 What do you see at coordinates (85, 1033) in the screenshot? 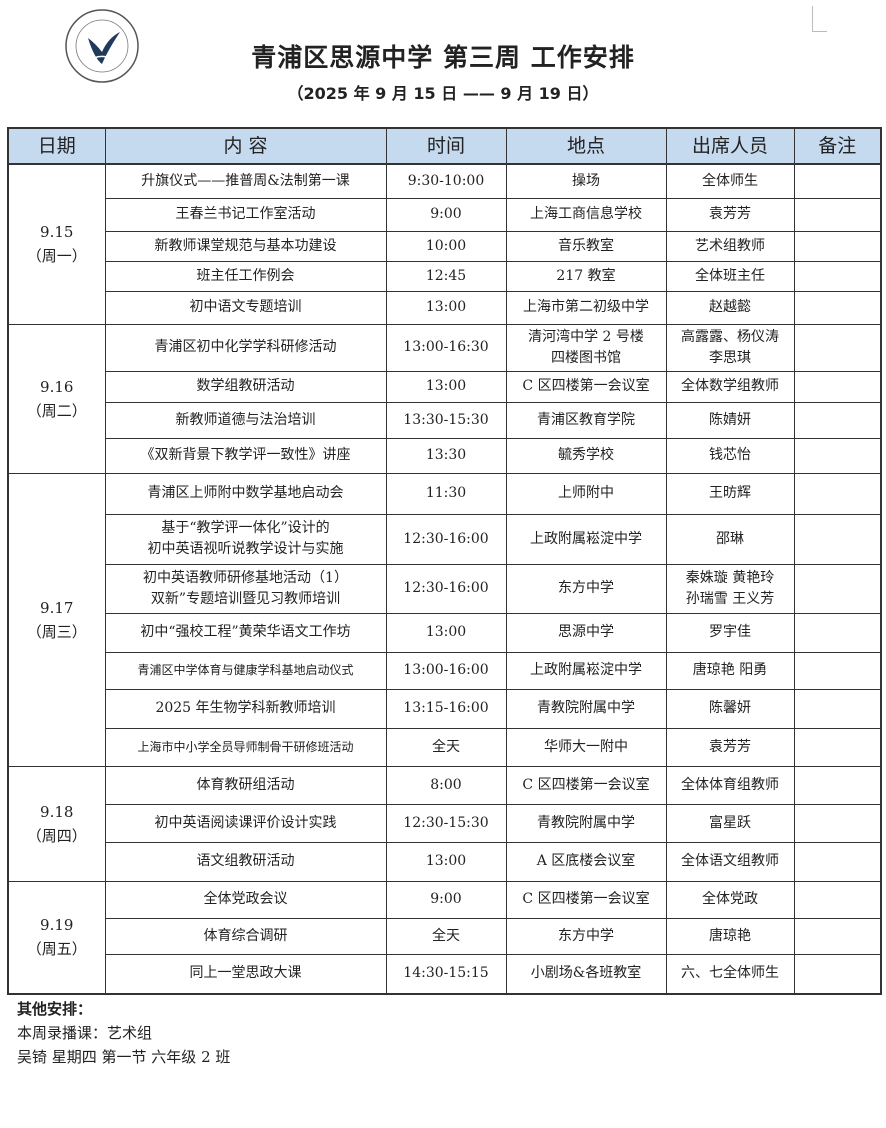
I see `notes-line: 本周录播课：艺术组` at bounding box center [85, 1033].